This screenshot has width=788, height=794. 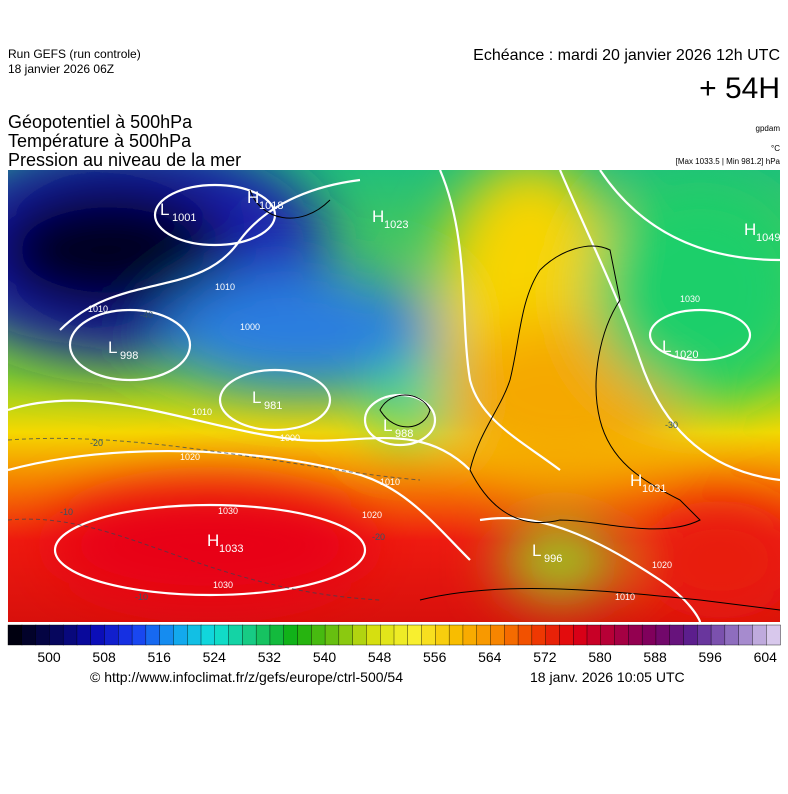 I want to click on isobar-label: 1020, so click(x=372, y=515).